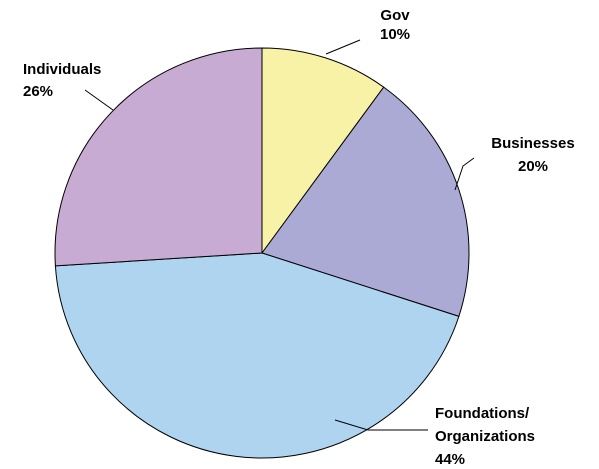 The height and width of the screenshot is (469, 599). I want to click on slice-label-foundations-organizations-line-2: Organizations, so click(485, 436).